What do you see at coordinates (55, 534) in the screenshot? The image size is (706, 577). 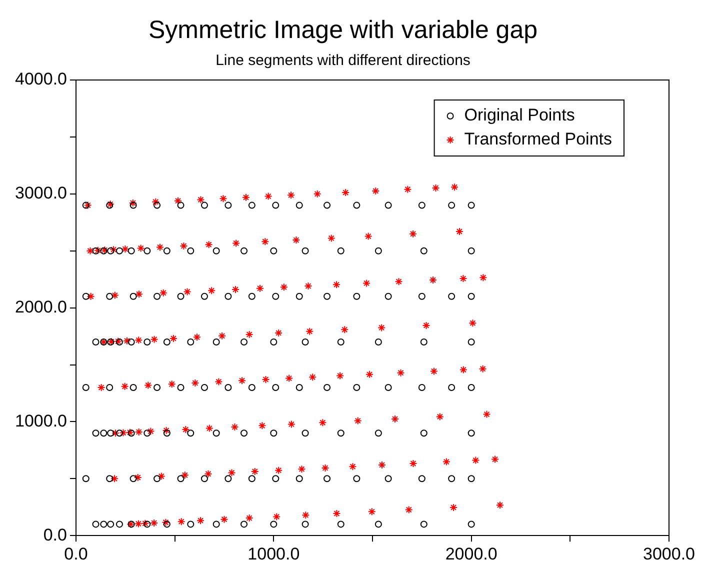 I see `y-tick-label: 0.0` at bounding box center [55, 534].